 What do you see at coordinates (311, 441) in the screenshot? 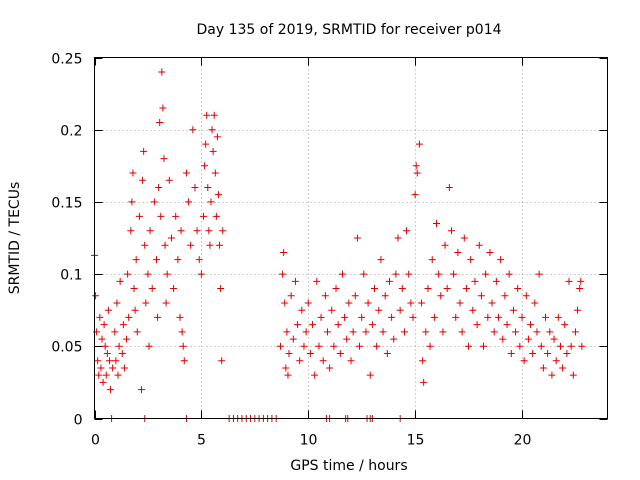
I see `x-tick-labels: 0 5 10 15 20` at bounding box center [311, 441].